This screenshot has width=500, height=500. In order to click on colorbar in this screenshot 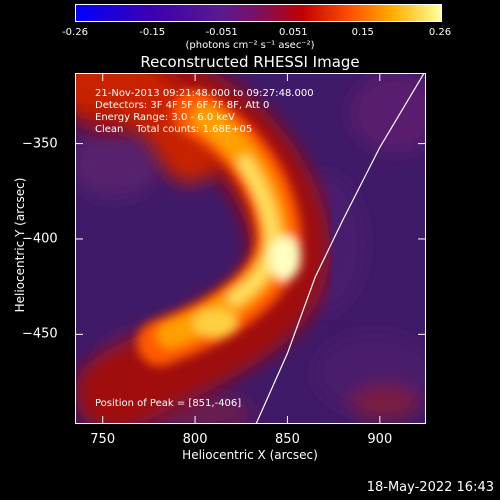, I will do `click(258, 13)`.